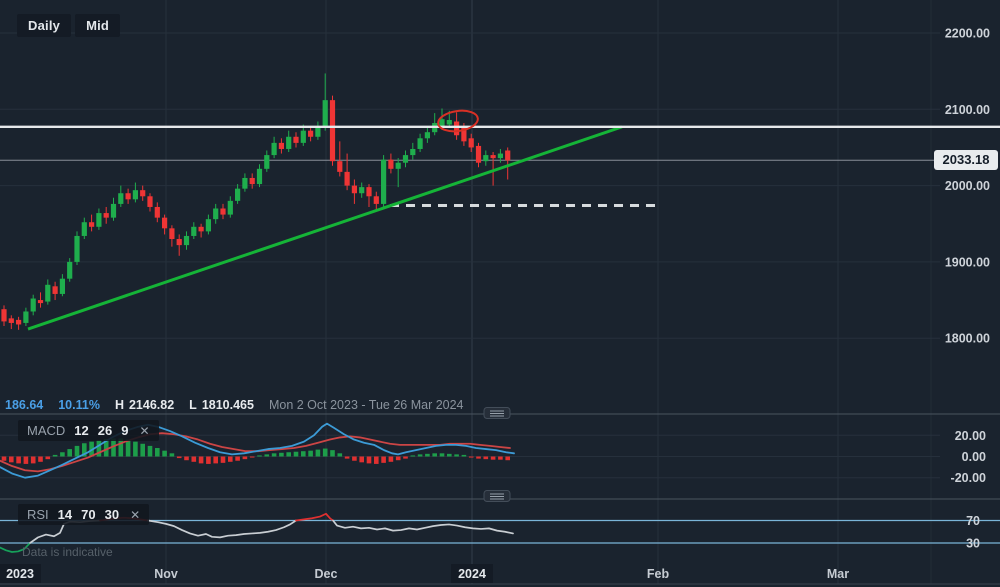 Image resolution: width=1000 pixels, height=587 pixels. I want to click on period-low: L 1810.465, so click(221, 405).